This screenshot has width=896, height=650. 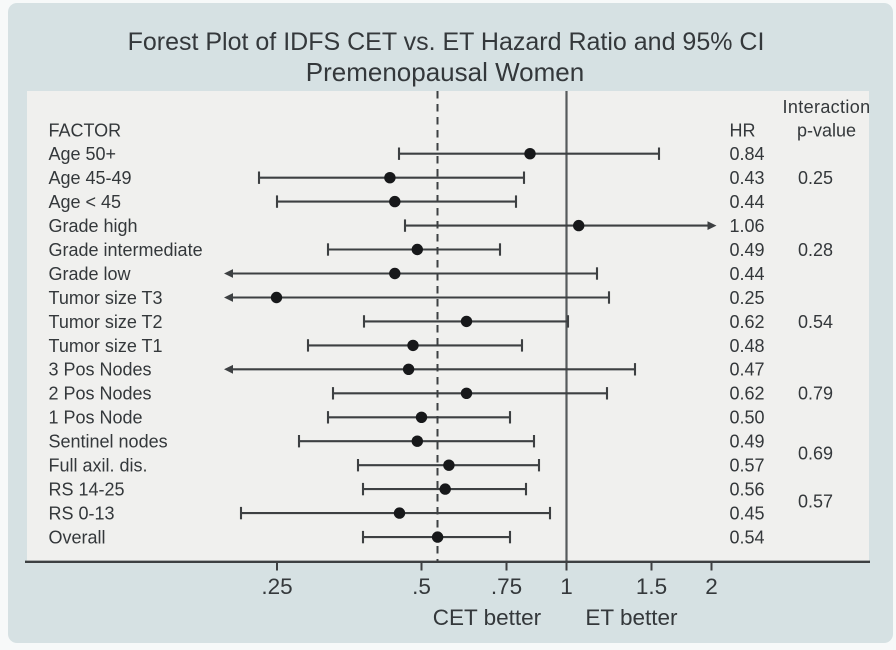 I want to click on svg-text: Tumor size T3, so click(x=106, y=298).